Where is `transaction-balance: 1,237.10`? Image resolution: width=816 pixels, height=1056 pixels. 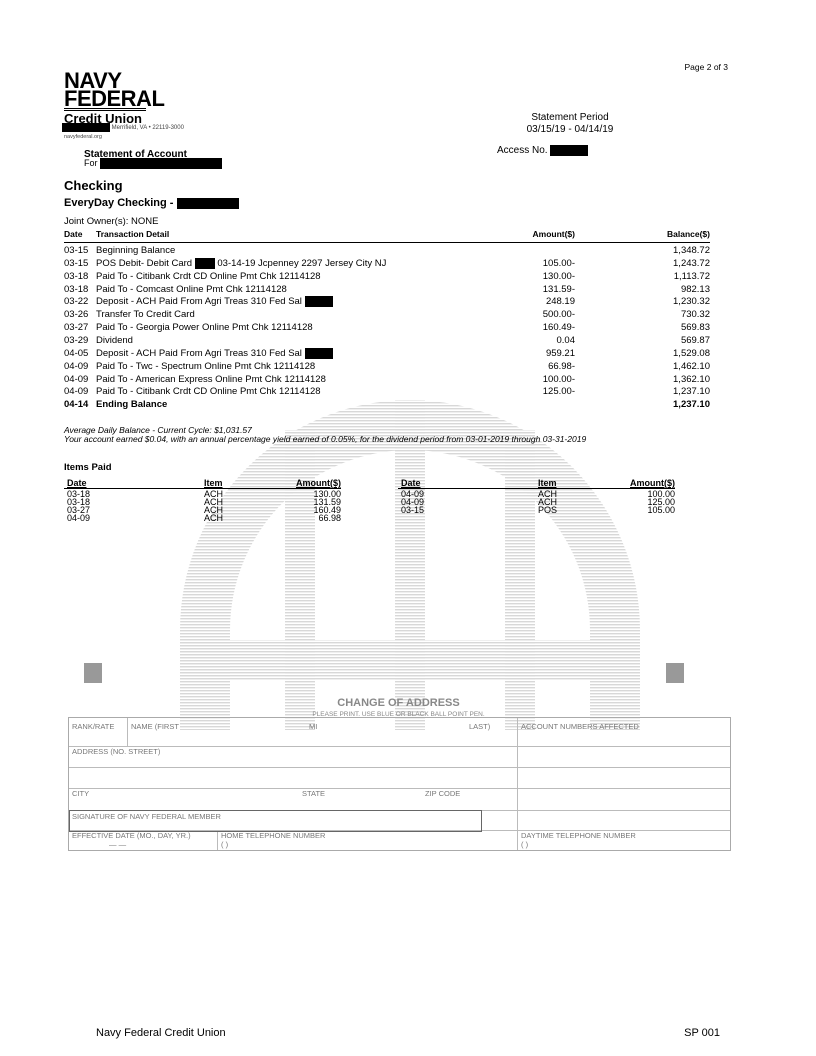 transaction-balance: 1,237.10 is located at coordinates (691, 405).